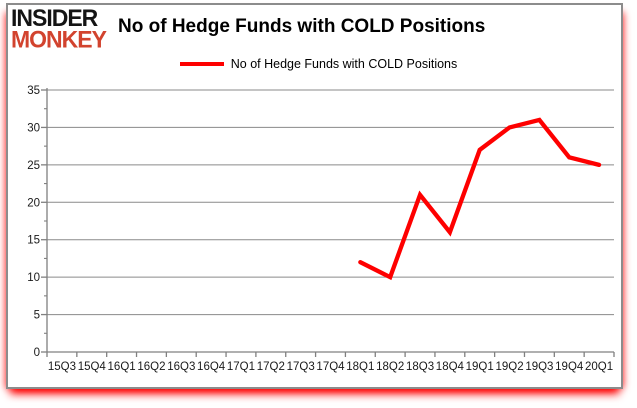 This screenshot has height=408, width=637. Describe the element at coordinates (420, 367) in the screenshot. I see `x-axis-label: 18Q3` at that location.